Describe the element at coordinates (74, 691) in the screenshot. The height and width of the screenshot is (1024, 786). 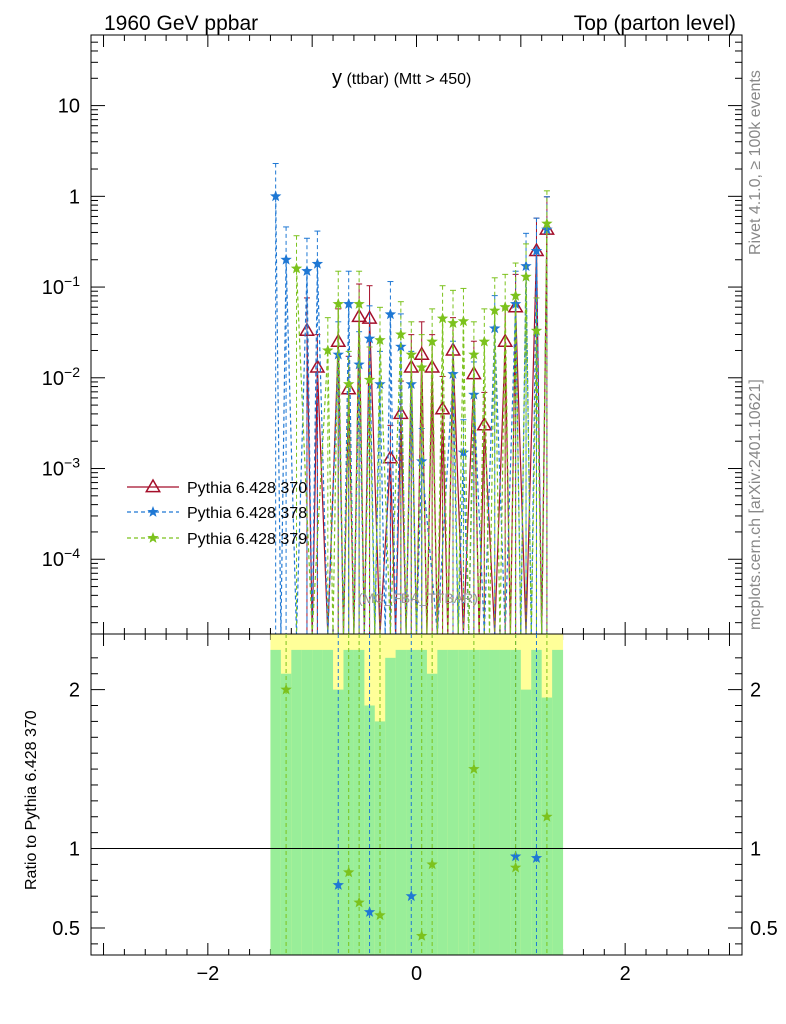
I see `ratio-y-tick-label-left: 2` at that location.